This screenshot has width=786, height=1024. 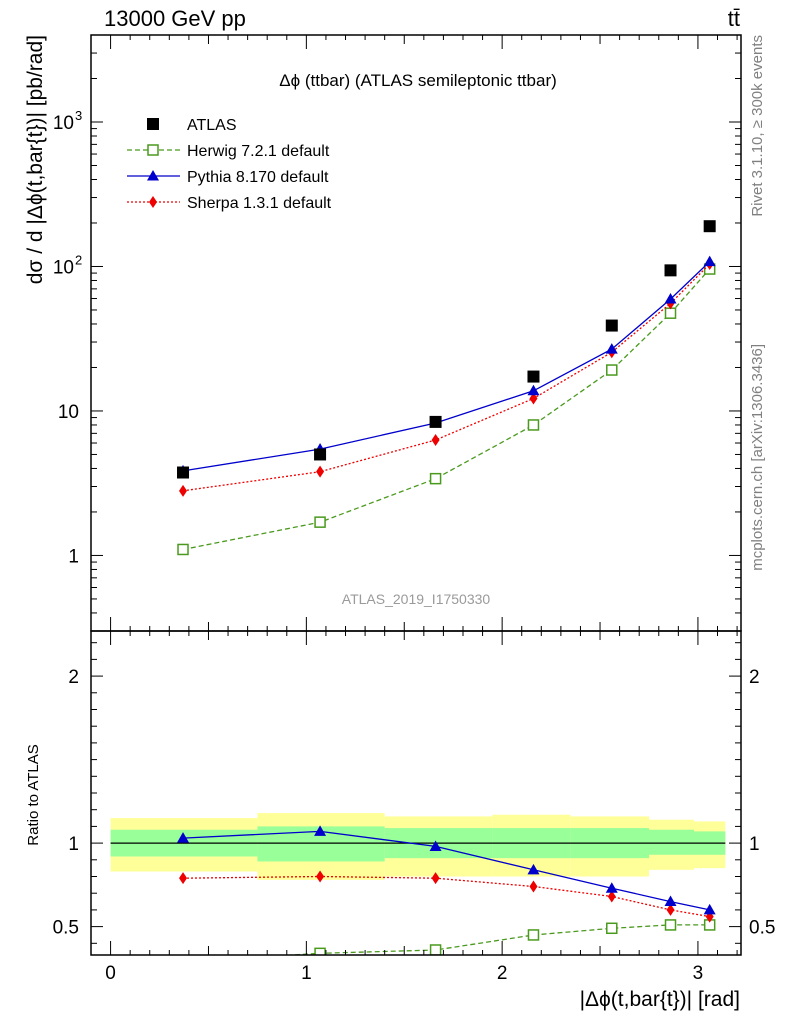 What do you see at coordinates (73, 677) in the screenshot?
I see `ratio-y-tick-label: 2` at bounding box center [73, 677].